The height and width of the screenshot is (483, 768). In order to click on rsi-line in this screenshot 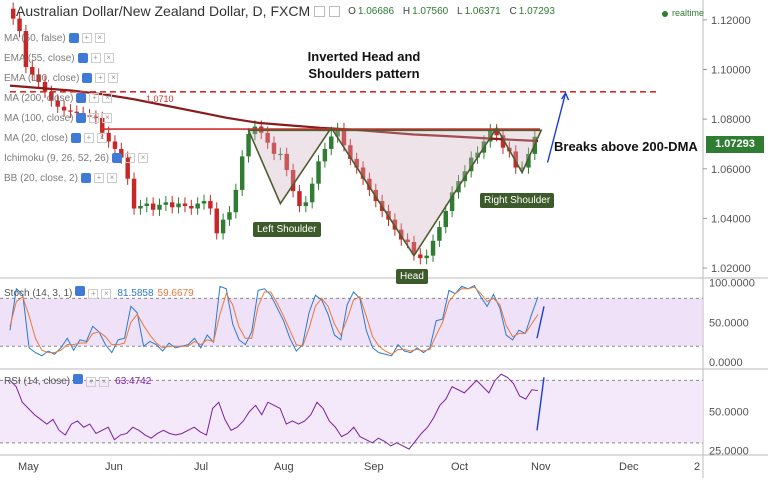, I will do `click(274, 411)`.